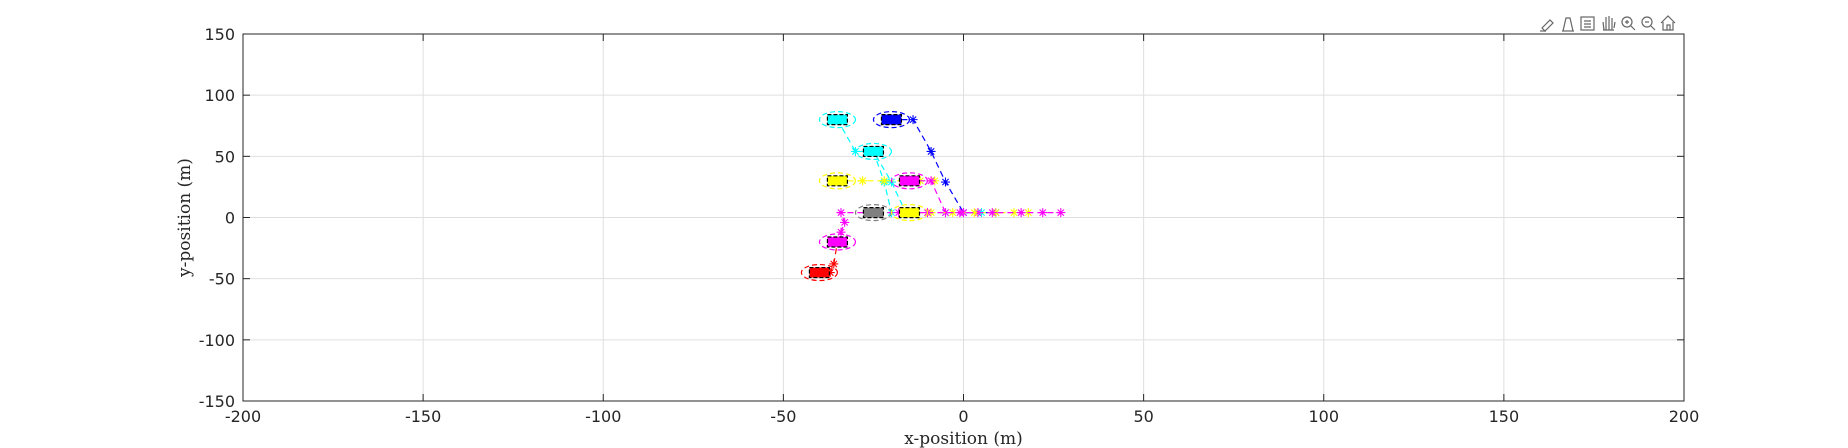 The image size is (1848, 448). I want to click on x-tick-label: -200, so click(243, 416).